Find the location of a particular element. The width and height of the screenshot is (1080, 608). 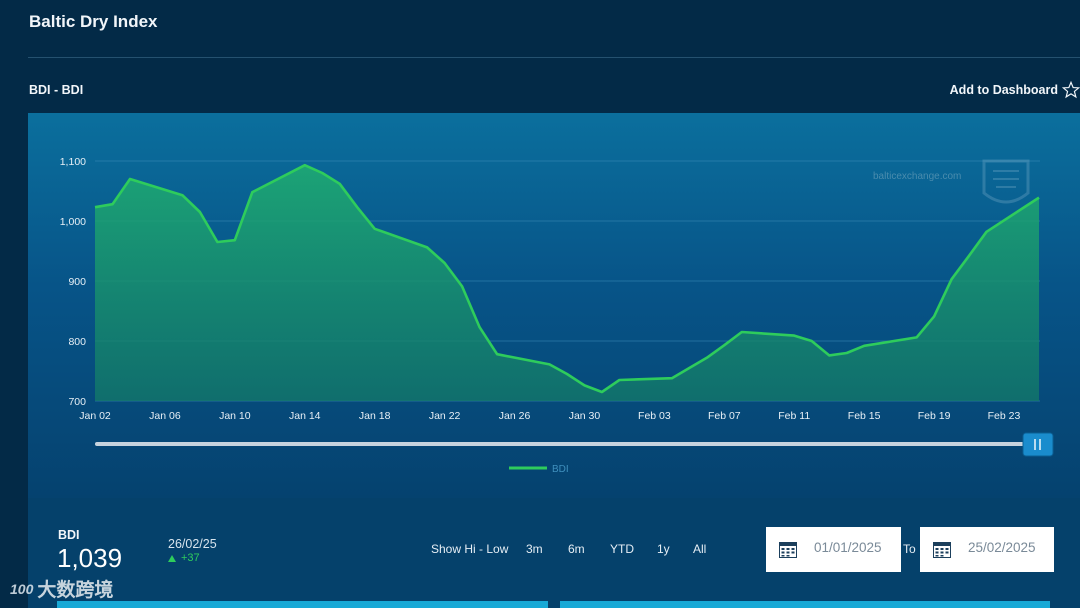

show-hi-low-button: Show Hi - Low is located at coordinates (470, 549).